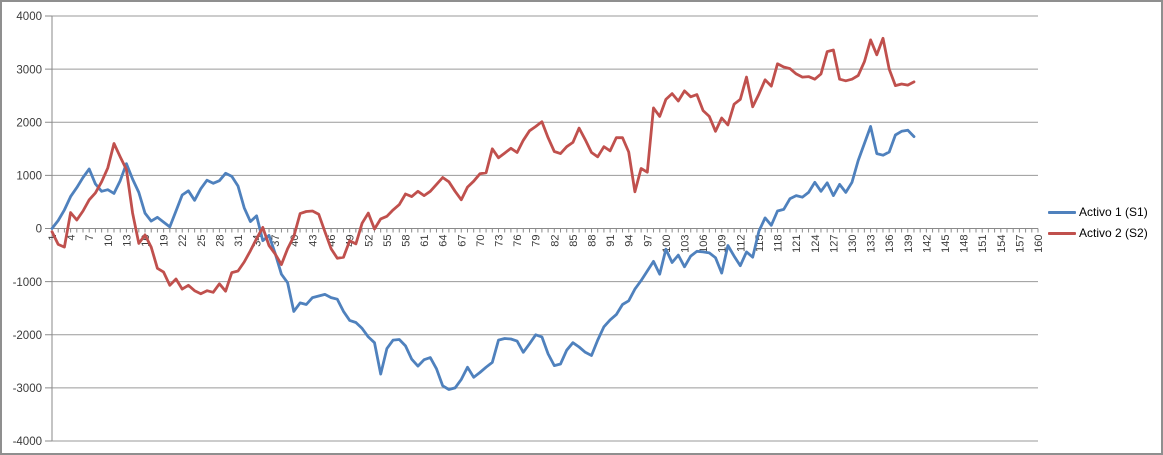 The height and width of the screenshot is (455, 1163). What do you see at coordinates (797, 244) in the screenshot?
I see `x-axis-tick-label: 121` at bounding box center [797, 244].